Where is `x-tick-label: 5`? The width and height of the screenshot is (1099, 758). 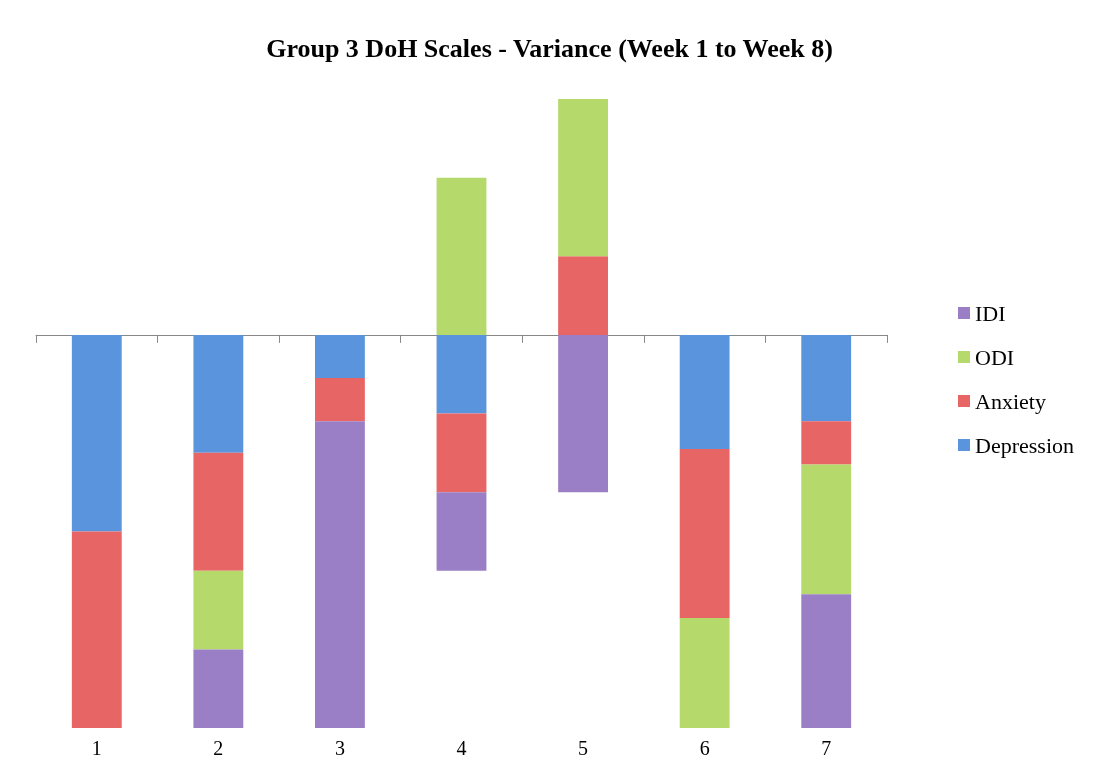
x-tick-label: 5 is located at coordinates (583, 747).